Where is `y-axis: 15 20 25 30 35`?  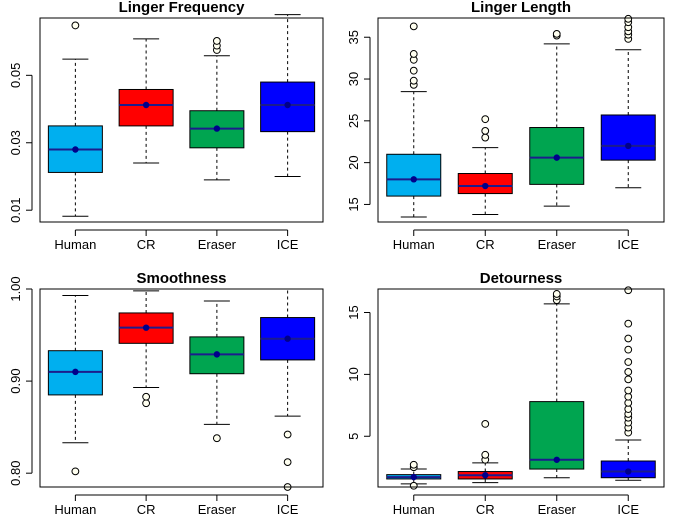 y-axis: 15 20 25 30 35 is located at coordinates (358, 121).